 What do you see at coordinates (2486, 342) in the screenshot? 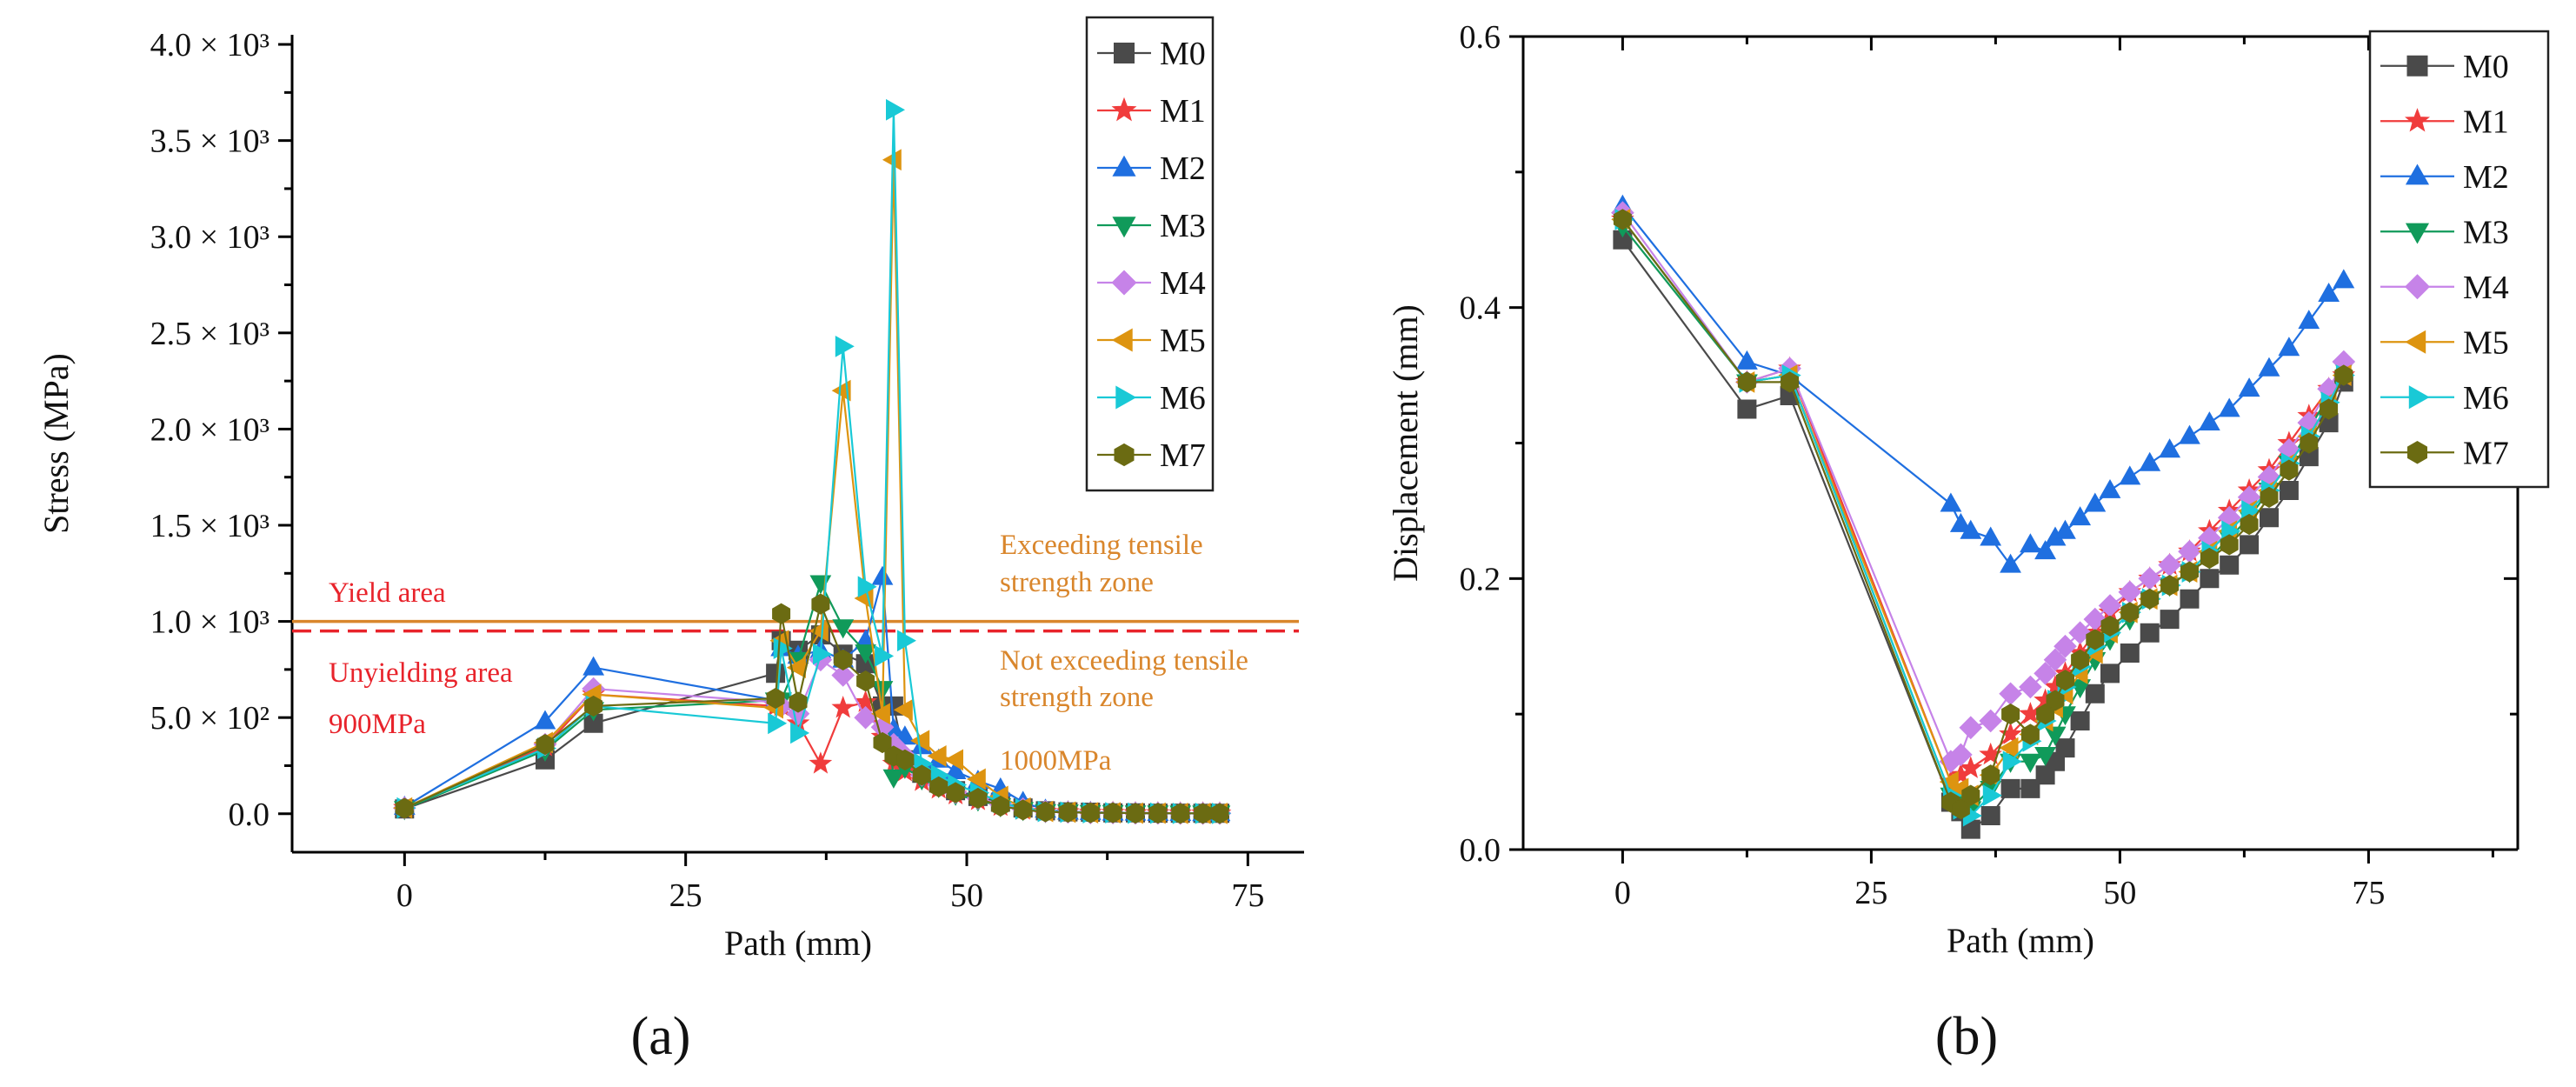
I see `legend-label: M5` at bounding box center [2486, 342].